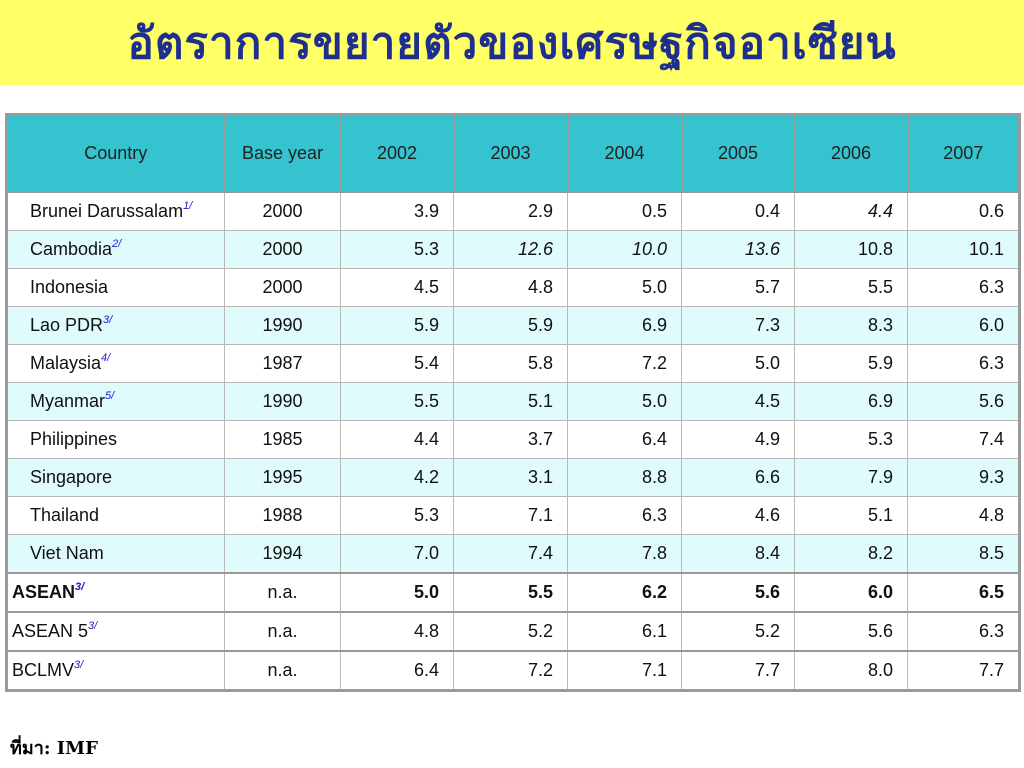  What do you see at coordinates (282, 515) in the screenshot?
I see `base-year-cell: 1988` at bounding box center [282, 515].